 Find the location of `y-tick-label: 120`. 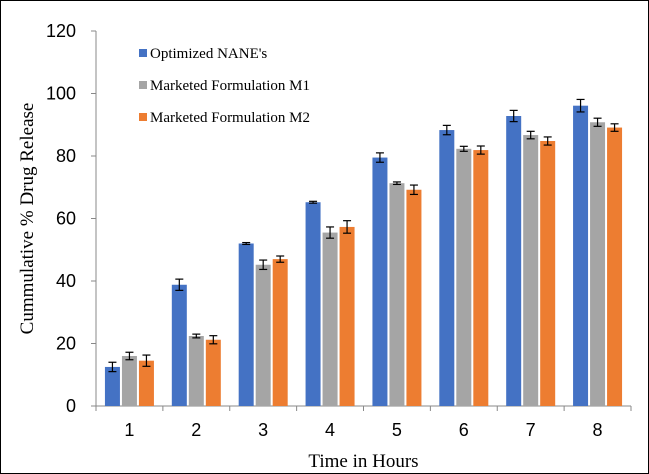

y-tick-label: 120 is located at coordinates (61, 31).